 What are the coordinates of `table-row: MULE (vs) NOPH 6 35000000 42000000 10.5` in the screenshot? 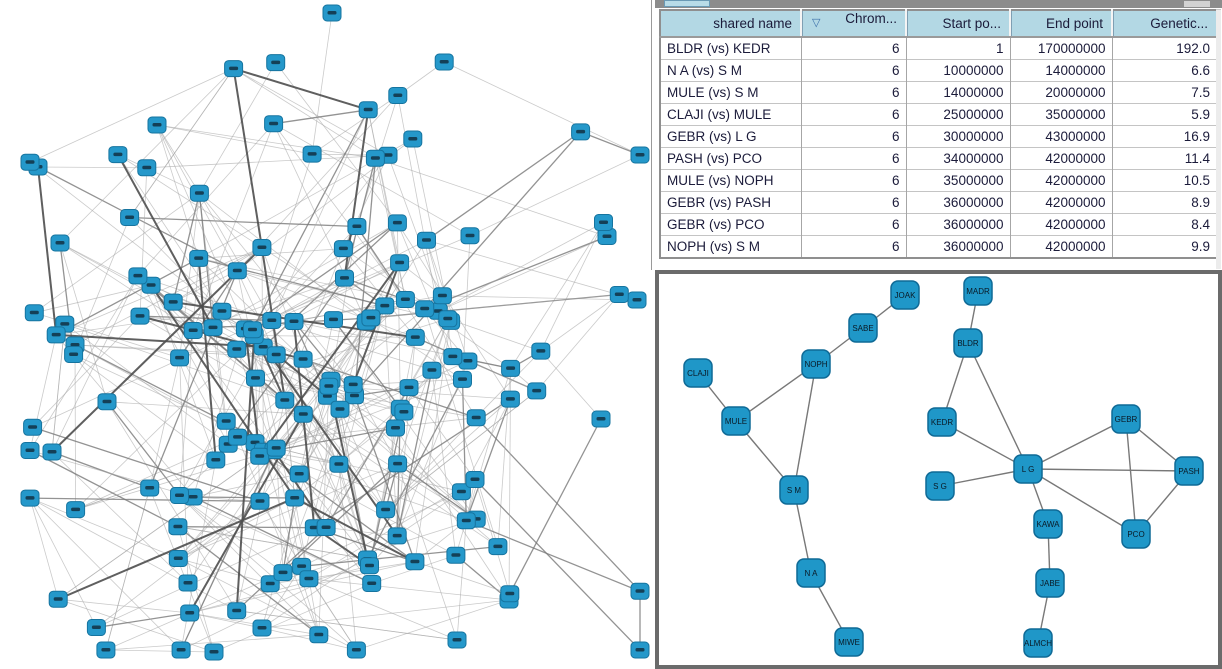 It's located at (938, 180).